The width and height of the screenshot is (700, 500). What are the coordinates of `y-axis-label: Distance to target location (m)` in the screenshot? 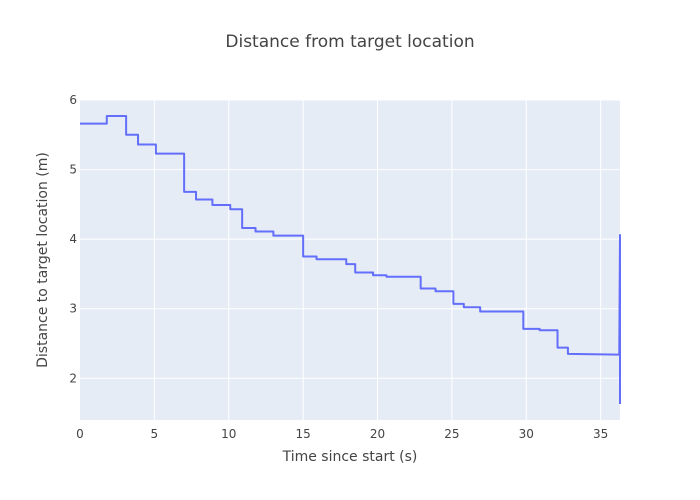 It's located at (43, 260).